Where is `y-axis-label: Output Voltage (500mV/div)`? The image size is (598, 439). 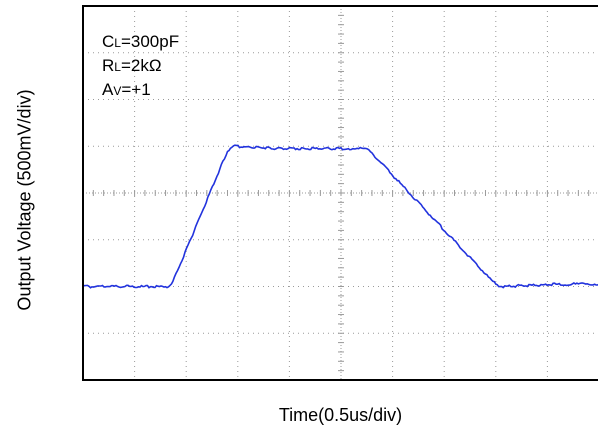
y-axis-label: Output Voltage (500mV/div) is located at coordinates (24, 200).